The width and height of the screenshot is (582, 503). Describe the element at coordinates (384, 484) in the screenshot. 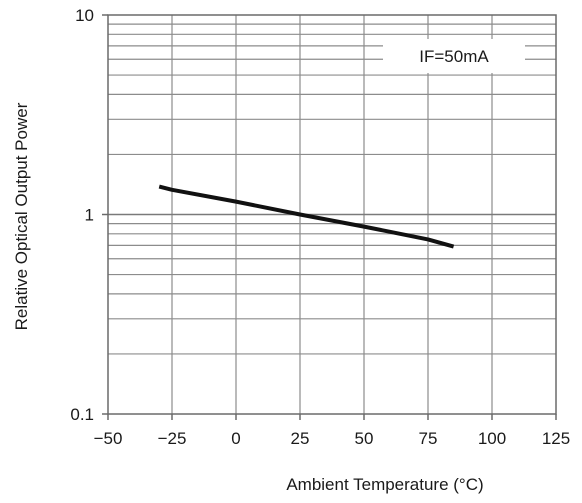

I see `x-axis-title: Ambient Temperature (°C)` at that location.